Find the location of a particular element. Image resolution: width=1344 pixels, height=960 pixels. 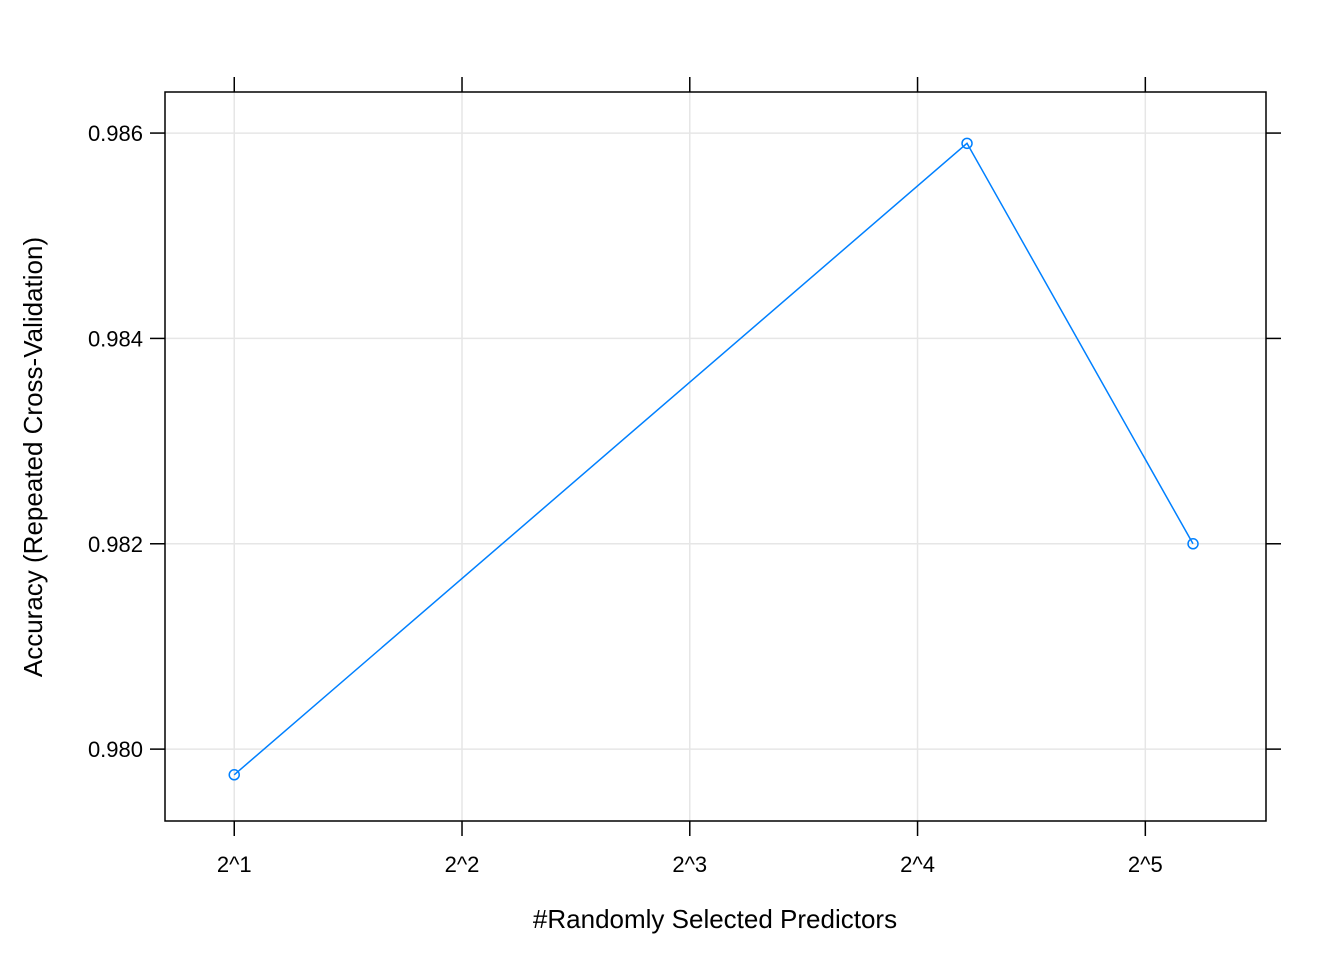

y-tick-label: 0.982 is located at coordinates (115, 544).